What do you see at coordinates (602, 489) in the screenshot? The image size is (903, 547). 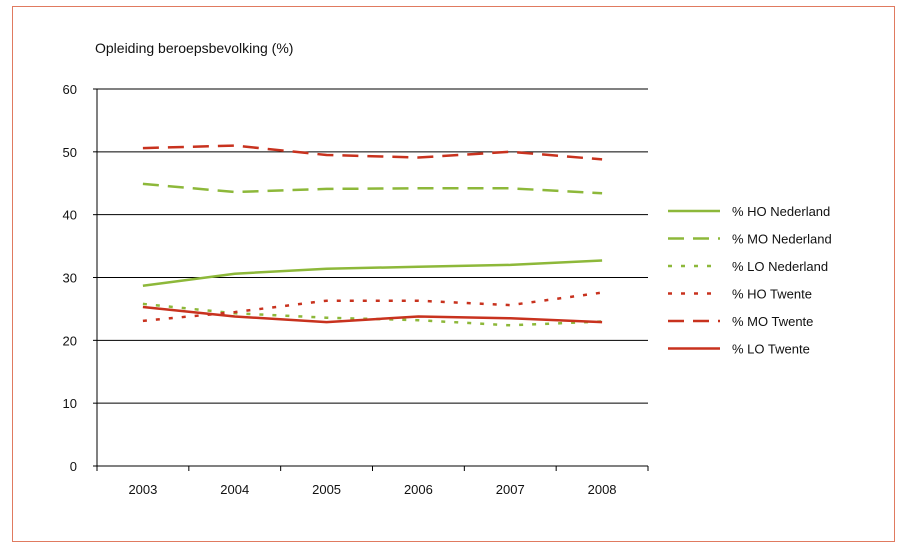 I see `x-tick-label-2008: 2008` at bounding box center [602, 489].